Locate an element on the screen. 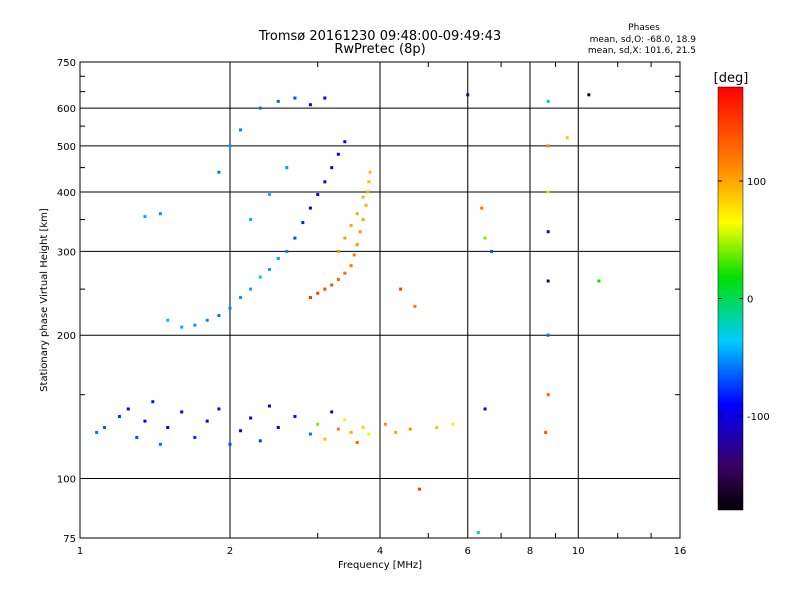 The height and width of the screenshot is (600, 800). colorbar is located at coordinates (730, 298).